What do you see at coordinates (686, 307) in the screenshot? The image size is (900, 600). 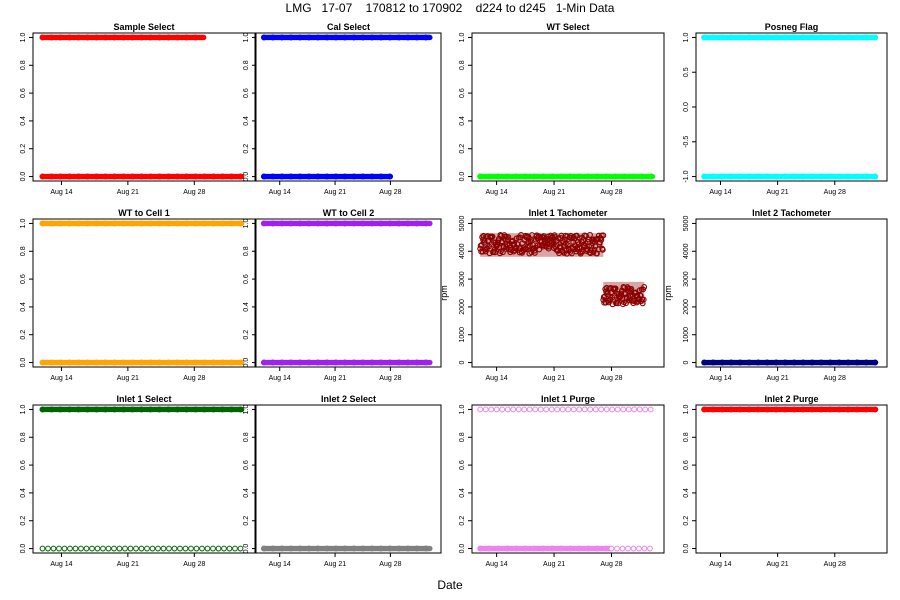 I see `y-tick-label: 2000` at bounding box center [686, 307].